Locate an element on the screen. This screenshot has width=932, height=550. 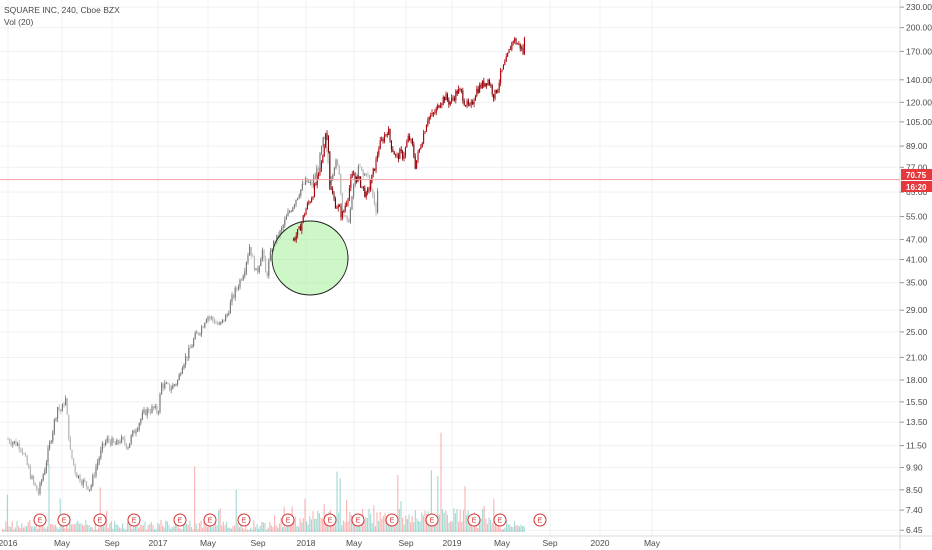
y-tick-label: 7.40 is located at coordinates (914, 510).